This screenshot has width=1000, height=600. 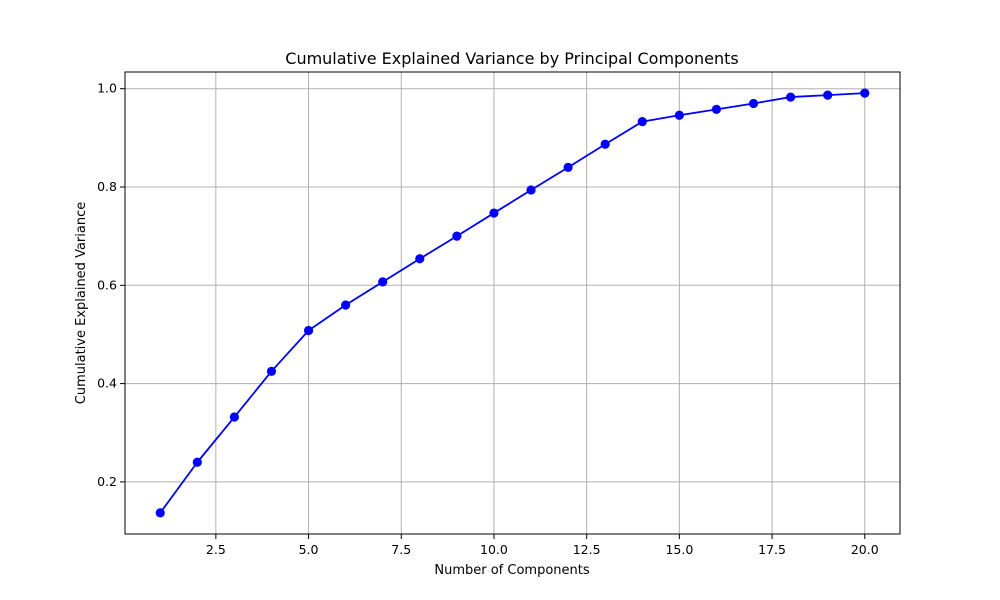 What do you see at coordinates (107, 186) in the screenshot?
I see `y-tick-label: 0.8` at bounding box center [107, 186].